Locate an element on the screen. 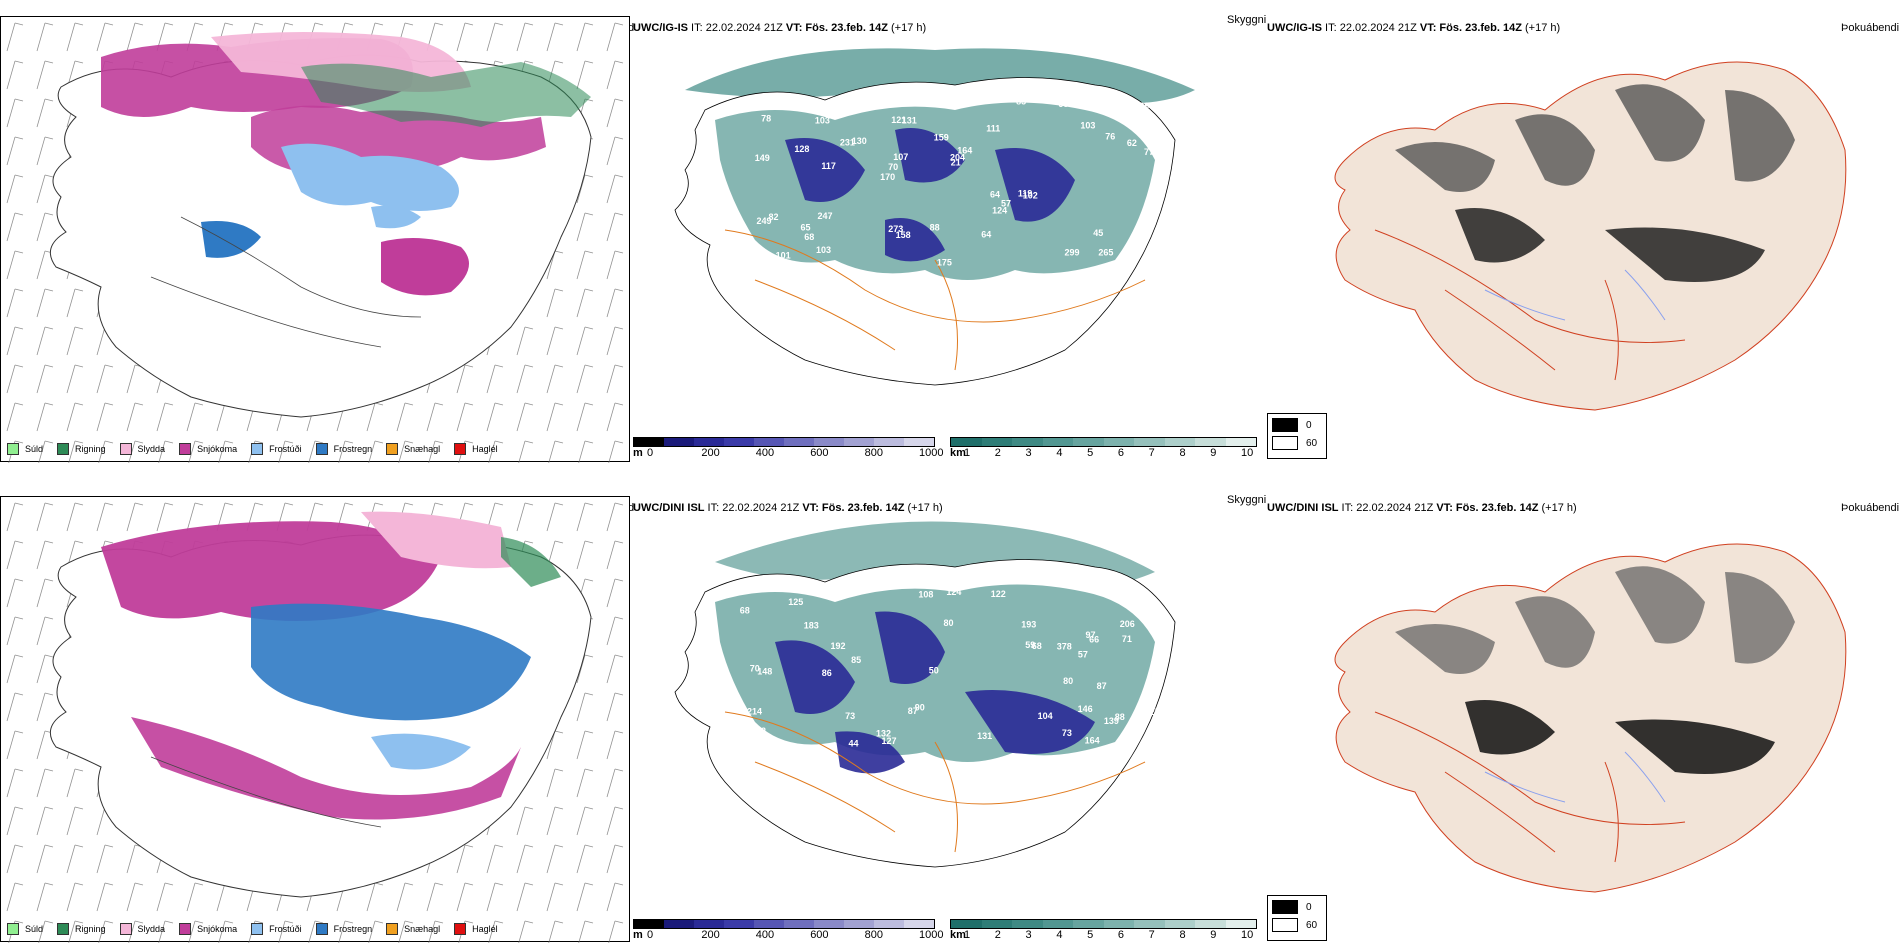 The width and height of the screenshot is (1900, 952). colorbar-unit: km is located at coordinates (958, 935).